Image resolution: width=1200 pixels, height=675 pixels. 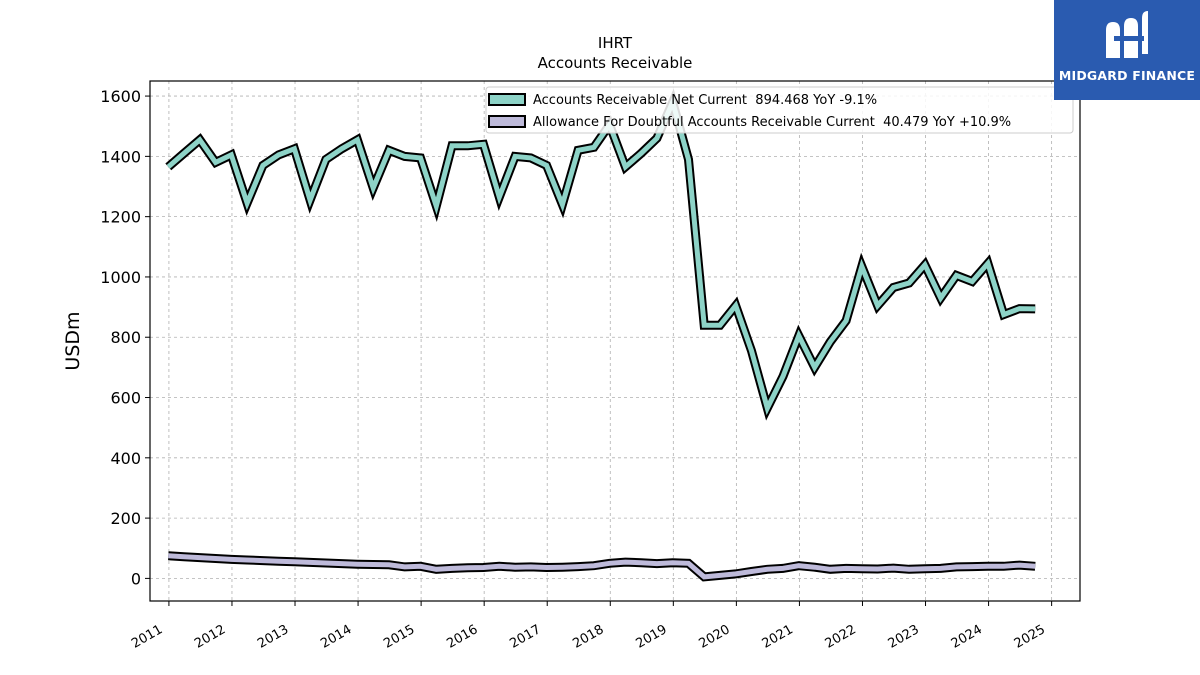 I want to click on logo-mark-icon, so click(x=1127, y=34).